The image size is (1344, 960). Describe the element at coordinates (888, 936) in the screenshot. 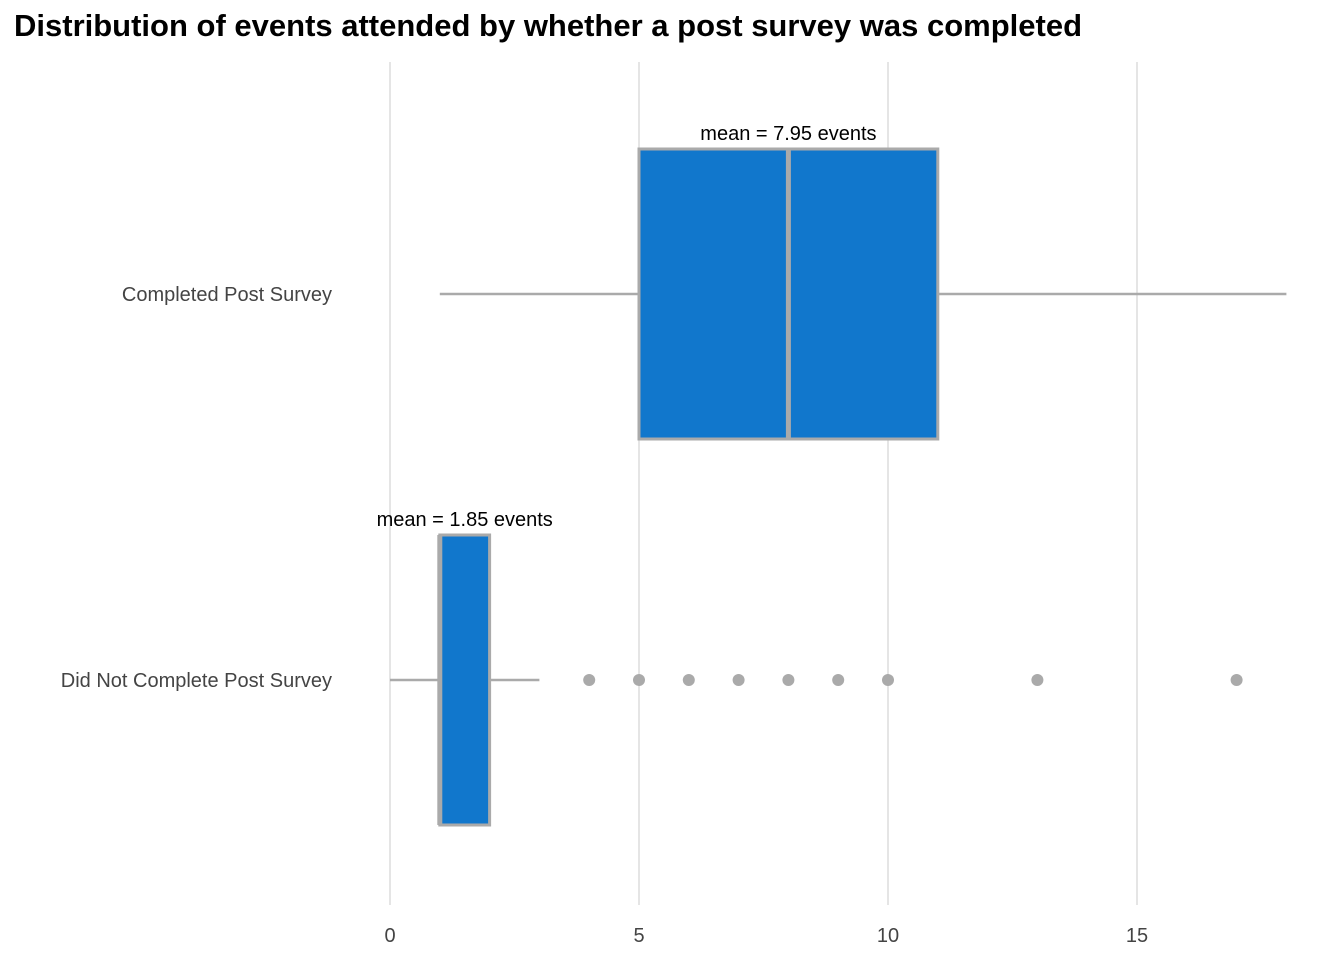

I see `x-tick-label: 10` at that location.